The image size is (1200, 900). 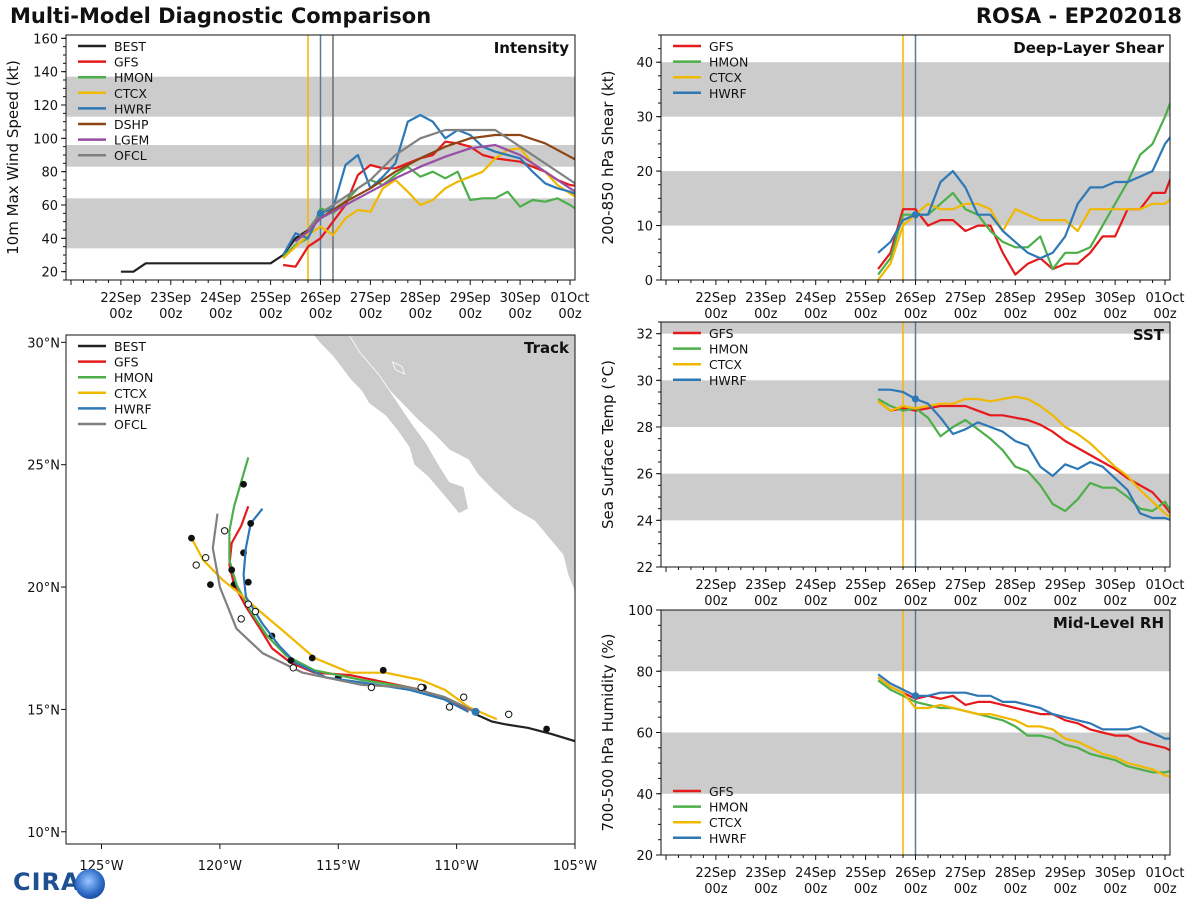 What do you see at coordinates (221, 16) in the screenshot?
I see `main-title: Multi-Model Diagnostic Comparison` at bounding box center [221, 16].